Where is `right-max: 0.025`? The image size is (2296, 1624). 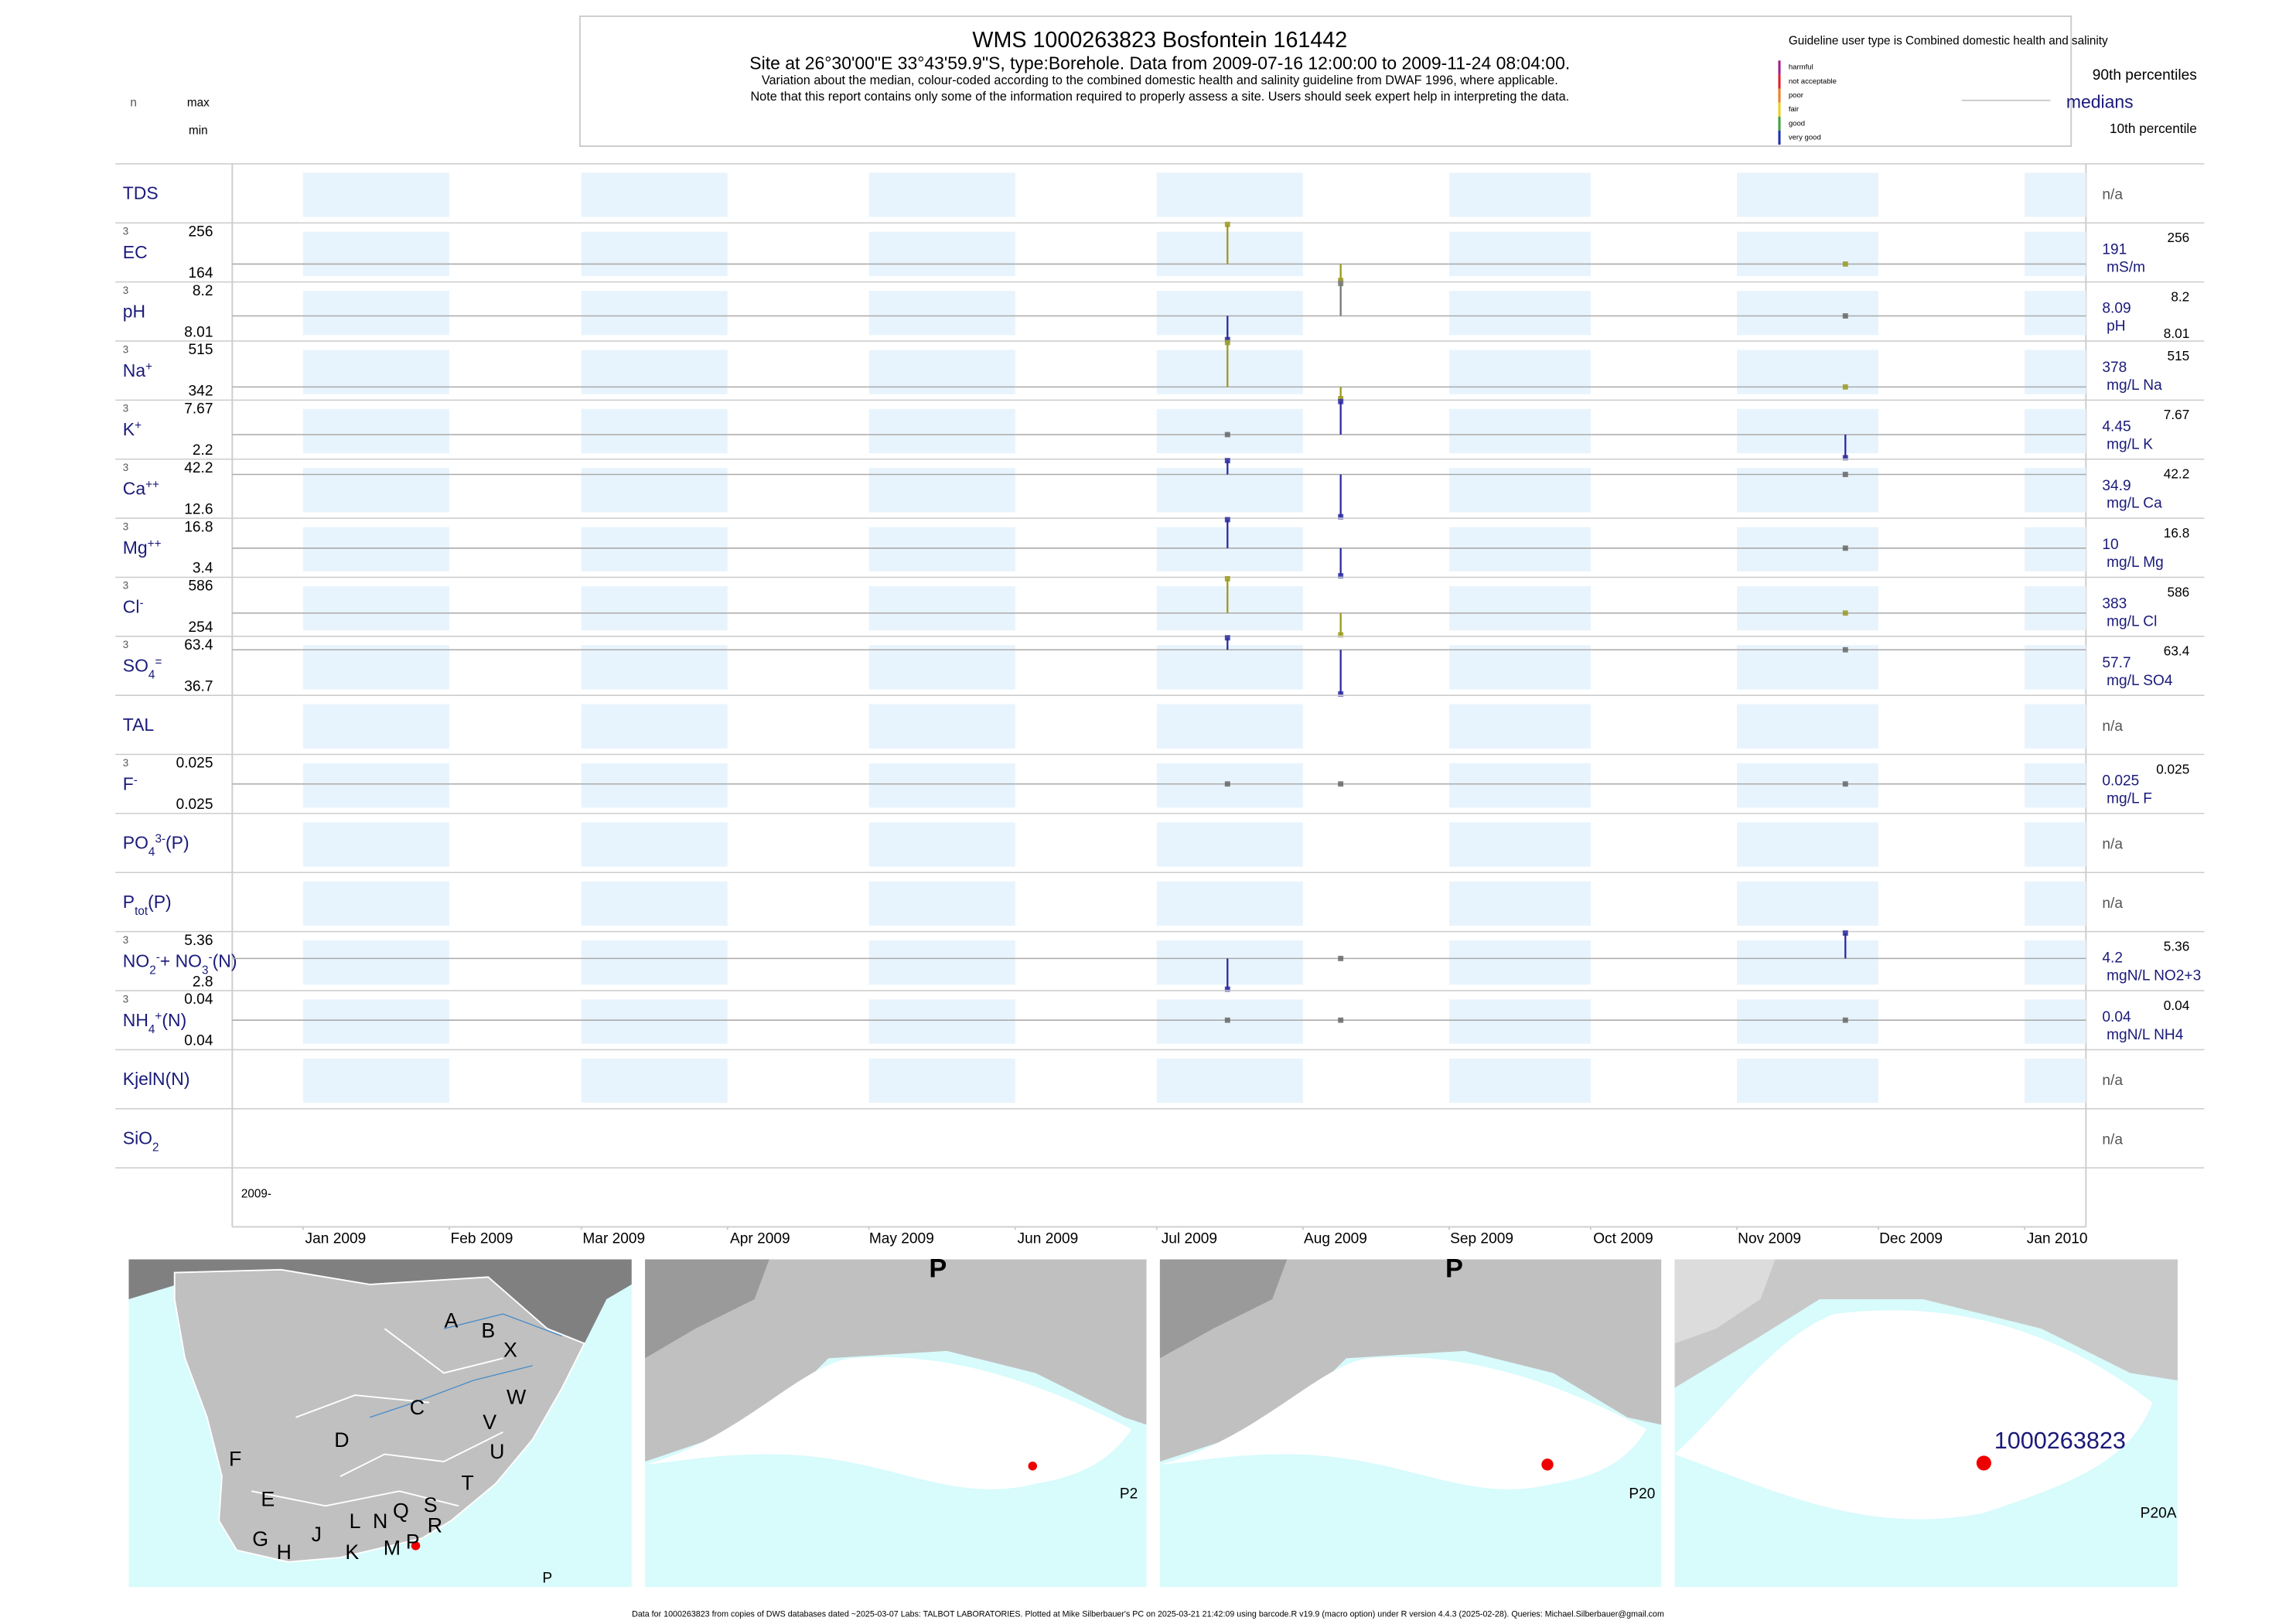 right-max: 0.025 is located at coordinates (2172, 768).